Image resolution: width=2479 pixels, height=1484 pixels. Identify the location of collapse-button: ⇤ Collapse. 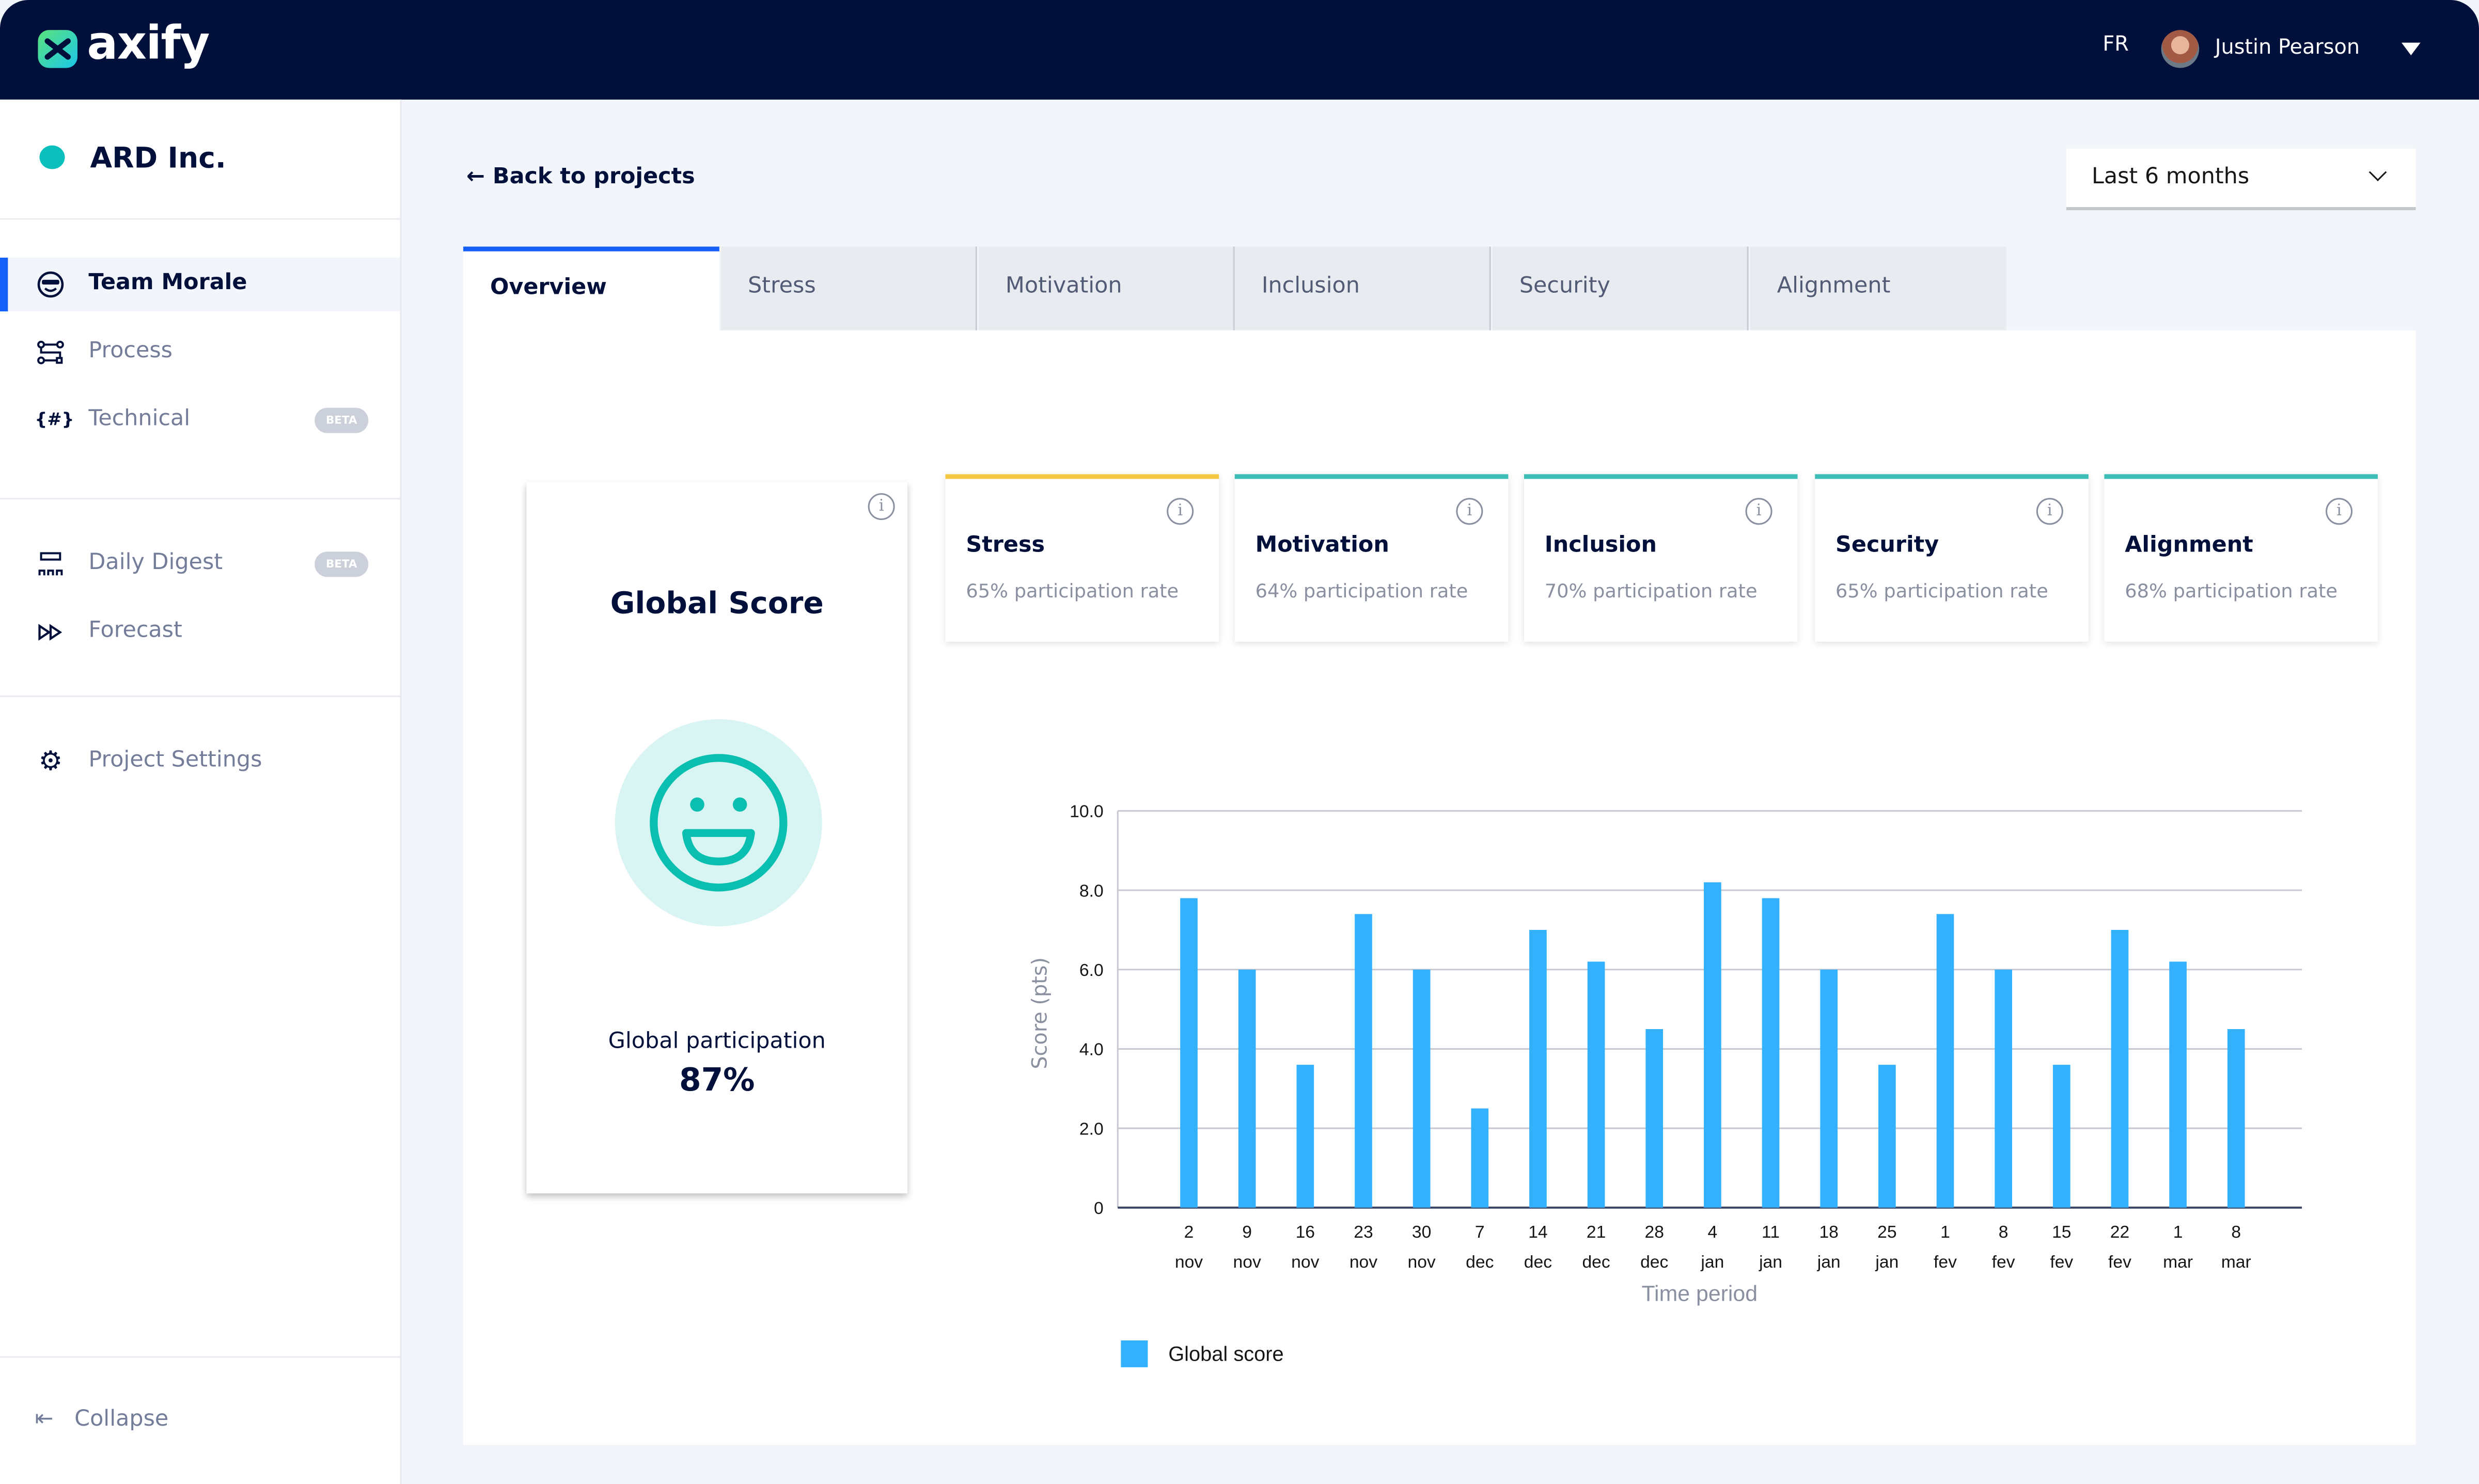
(101, 1420).